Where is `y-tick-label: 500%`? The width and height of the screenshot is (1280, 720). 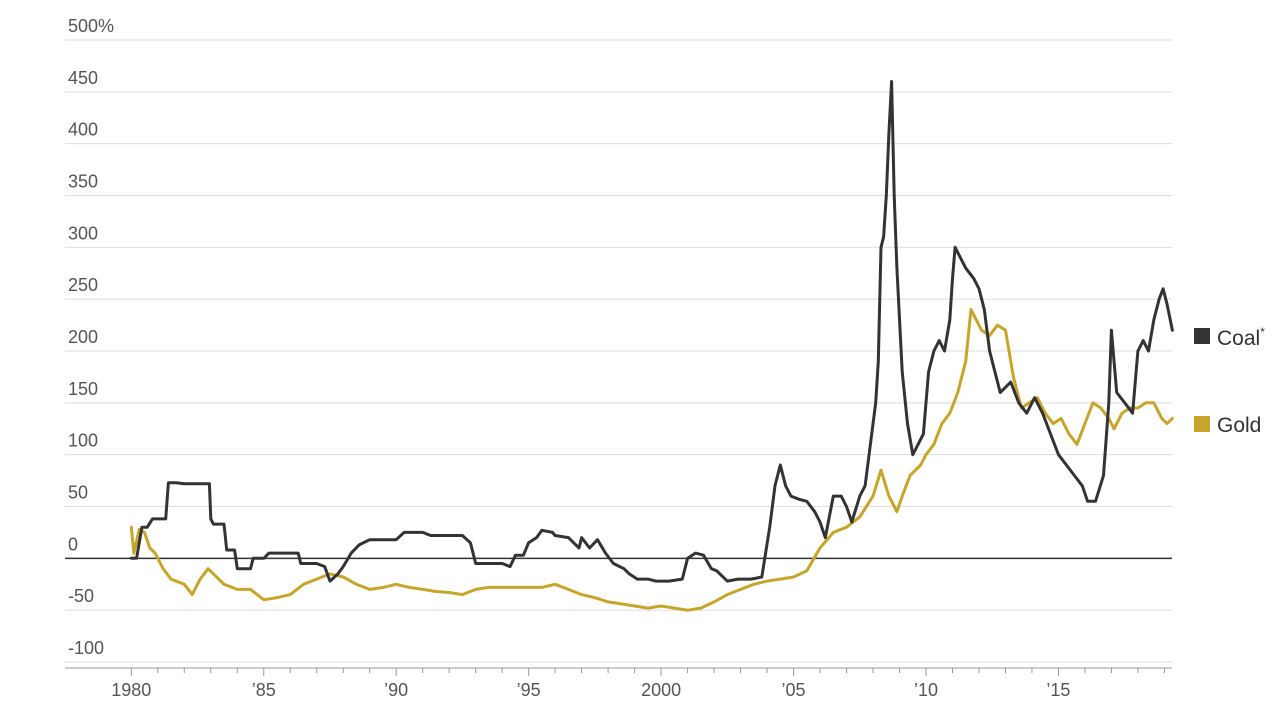
y-tick-label: 500% is located at coordinates (91, 26).